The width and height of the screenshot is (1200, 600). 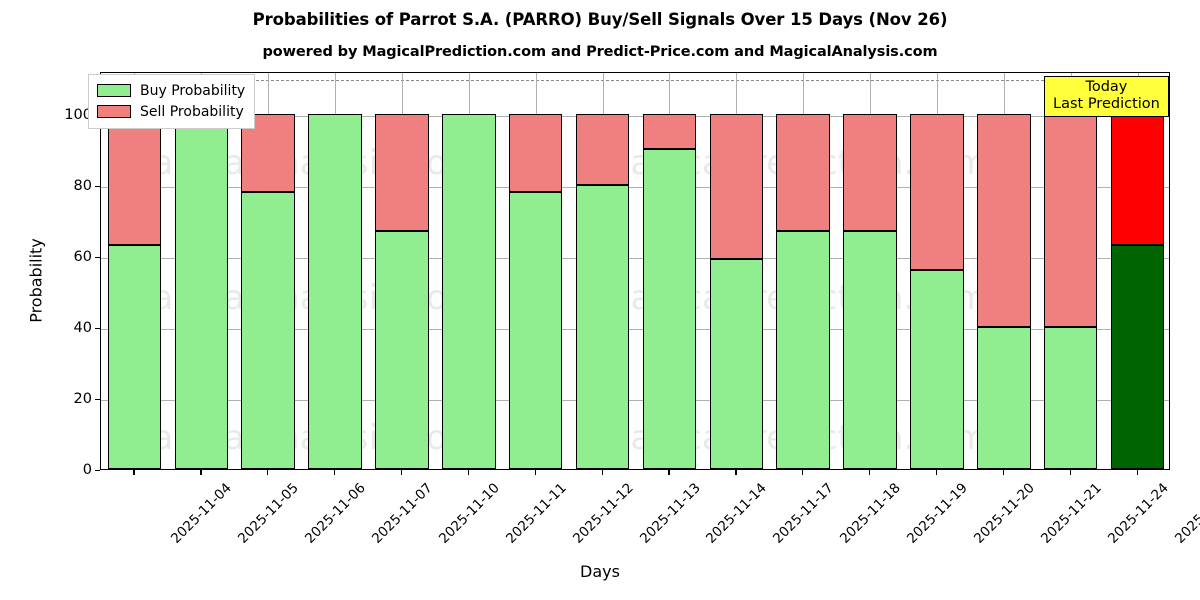 What do you see at coordinates (670, 513) in the screenshot?
I see `x-tick-label: 2025-11-13` at bounding box center [670, 513].